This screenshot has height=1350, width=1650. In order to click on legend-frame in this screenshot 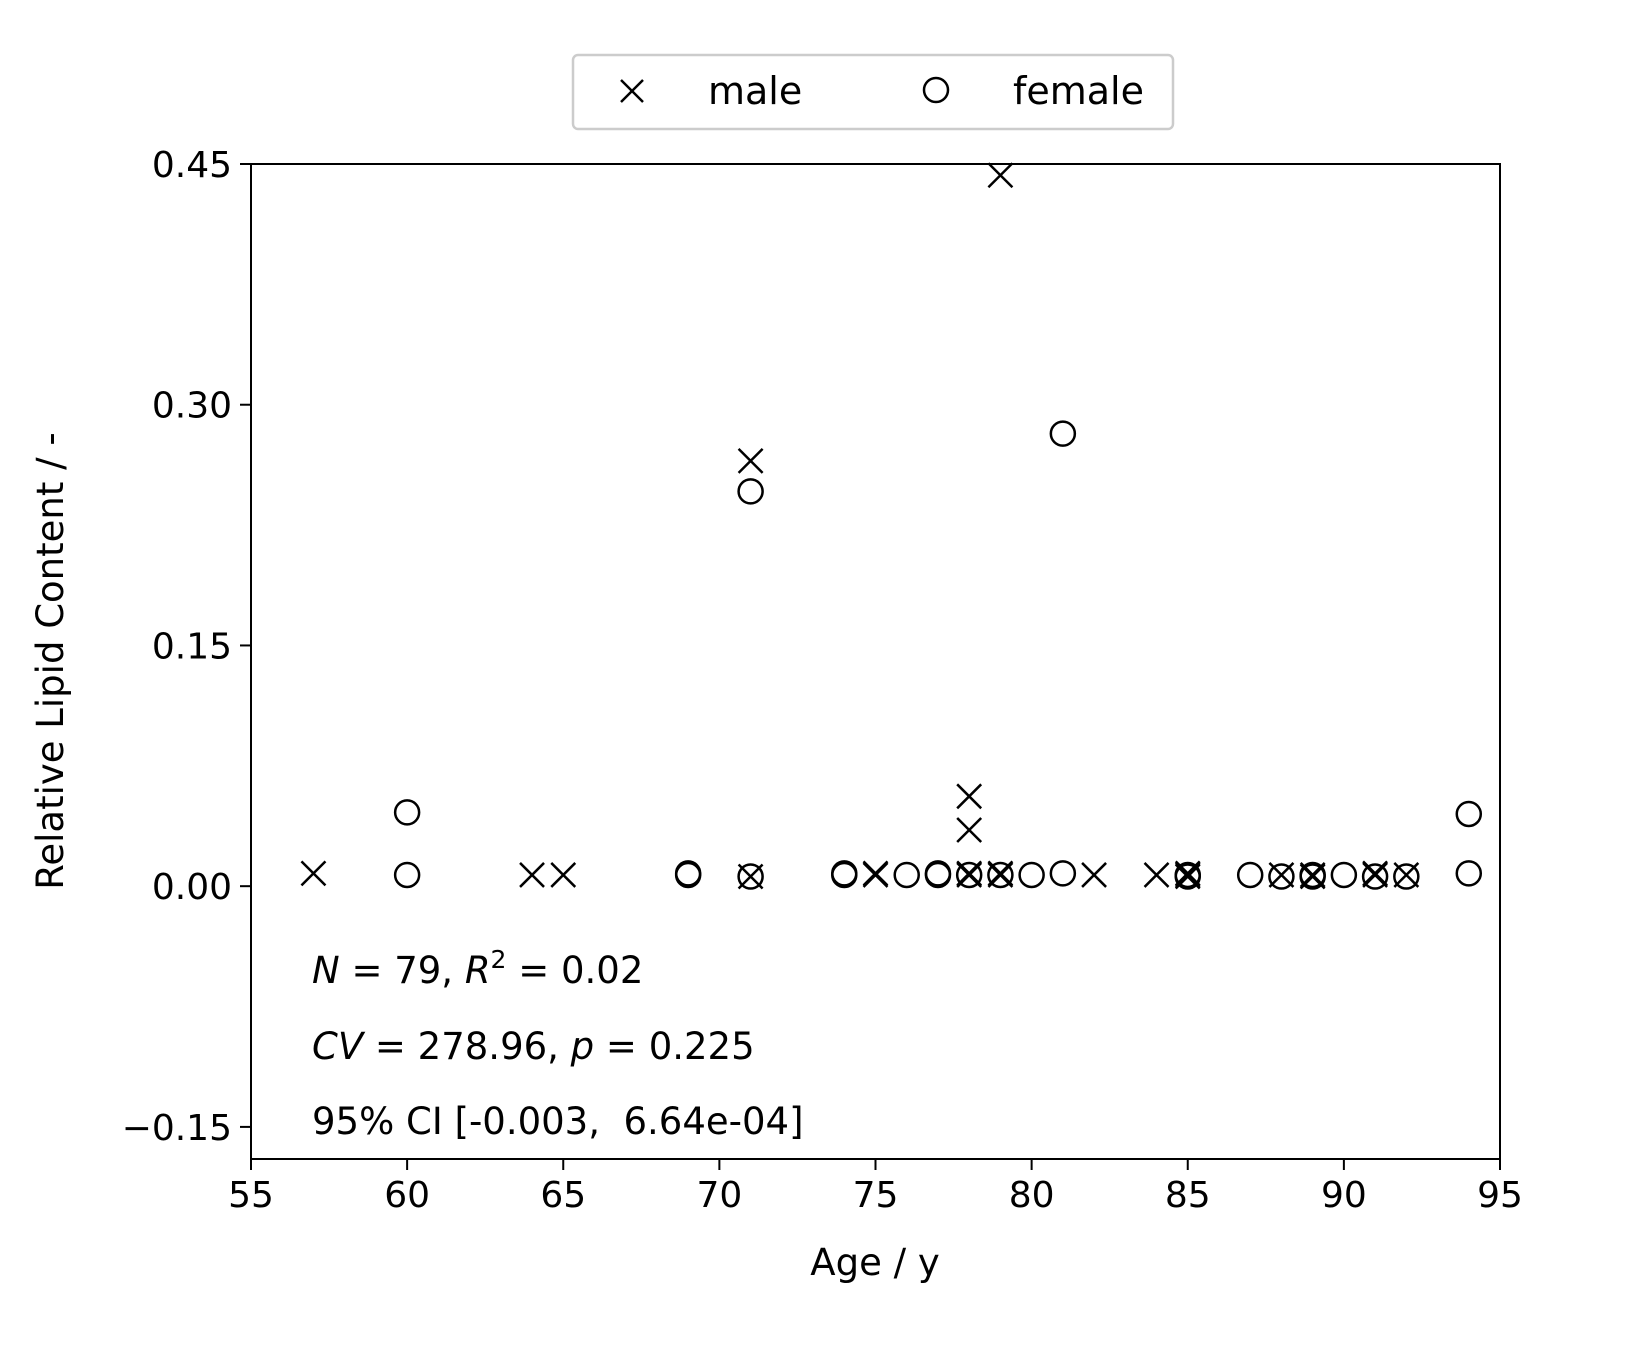, I will do `click(873, 92)`.